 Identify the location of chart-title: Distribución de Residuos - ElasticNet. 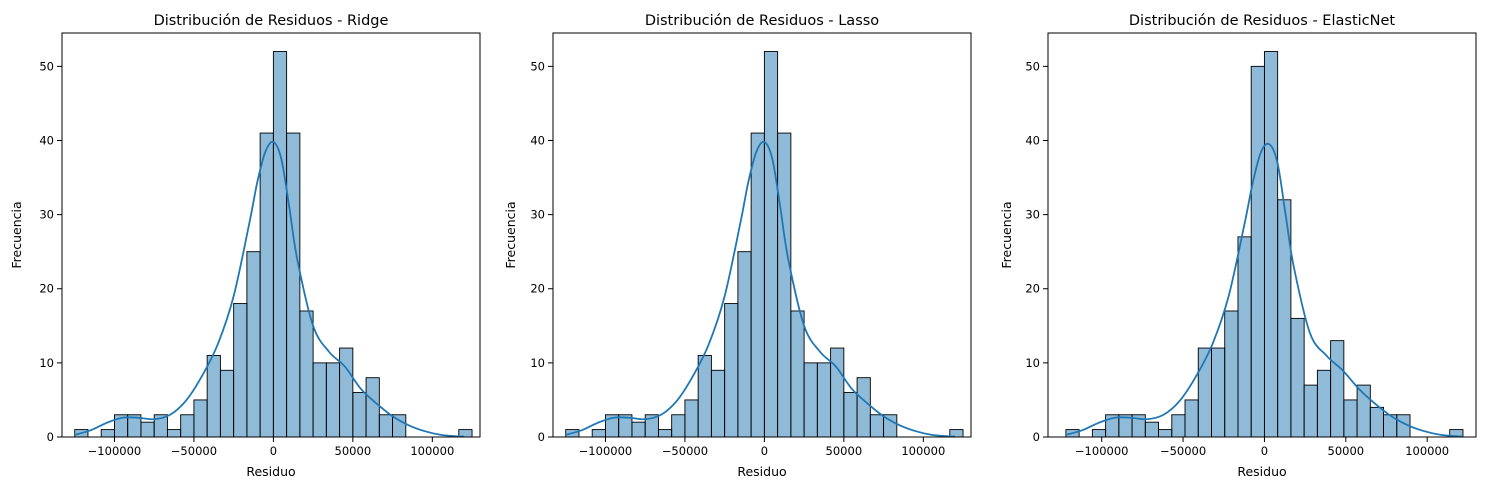
(1262, 21).